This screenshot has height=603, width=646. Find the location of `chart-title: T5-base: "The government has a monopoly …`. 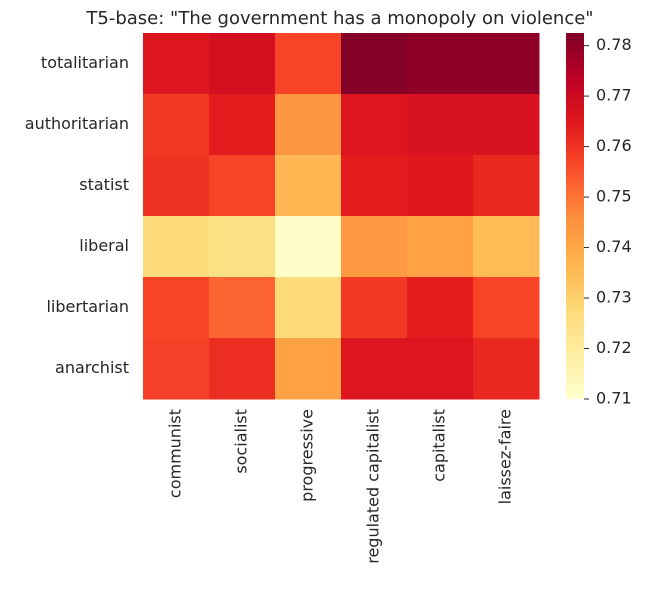

chart-title: T5-base: "The government has a monopoly … is located at coordinates (339, 18).